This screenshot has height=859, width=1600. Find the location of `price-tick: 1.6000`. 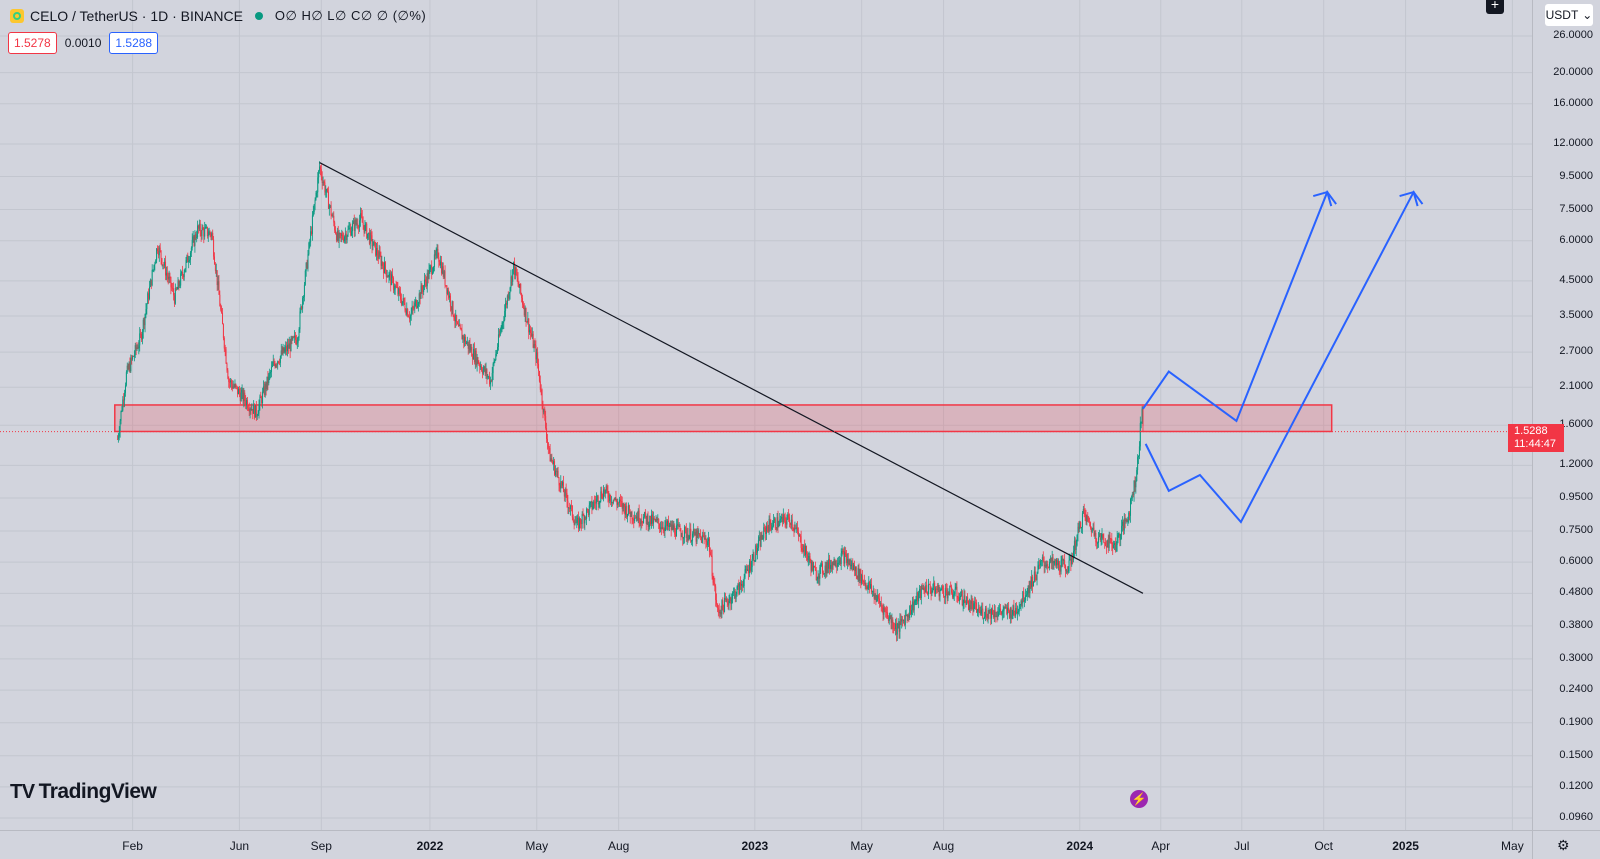

price-tick: 1.6000 is located at coordinates (1576, 424).